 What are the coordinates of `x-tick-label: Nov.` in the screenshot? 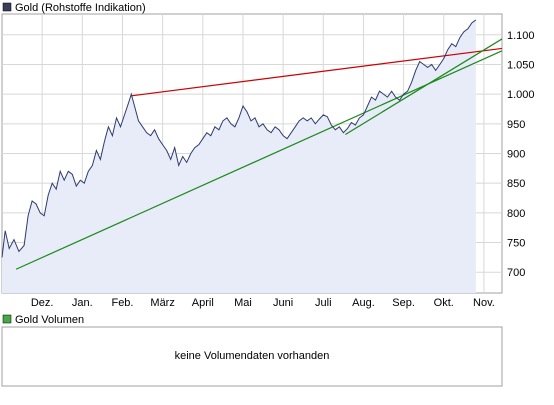 It's located at (484, 303).